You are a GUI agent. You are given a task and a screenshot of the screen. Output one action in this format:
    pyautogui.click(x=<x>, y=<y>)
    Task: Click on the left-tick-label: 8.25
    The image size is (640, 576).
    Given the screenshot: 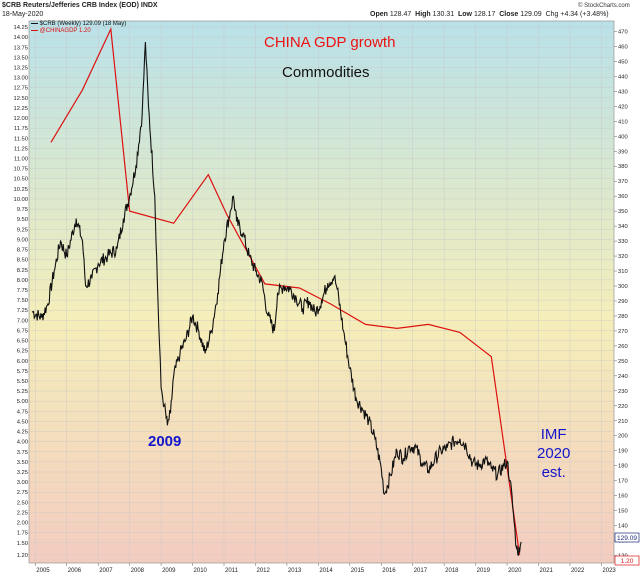 What is the action you would take?
    pyautogui.click(x=22, y=271)
    